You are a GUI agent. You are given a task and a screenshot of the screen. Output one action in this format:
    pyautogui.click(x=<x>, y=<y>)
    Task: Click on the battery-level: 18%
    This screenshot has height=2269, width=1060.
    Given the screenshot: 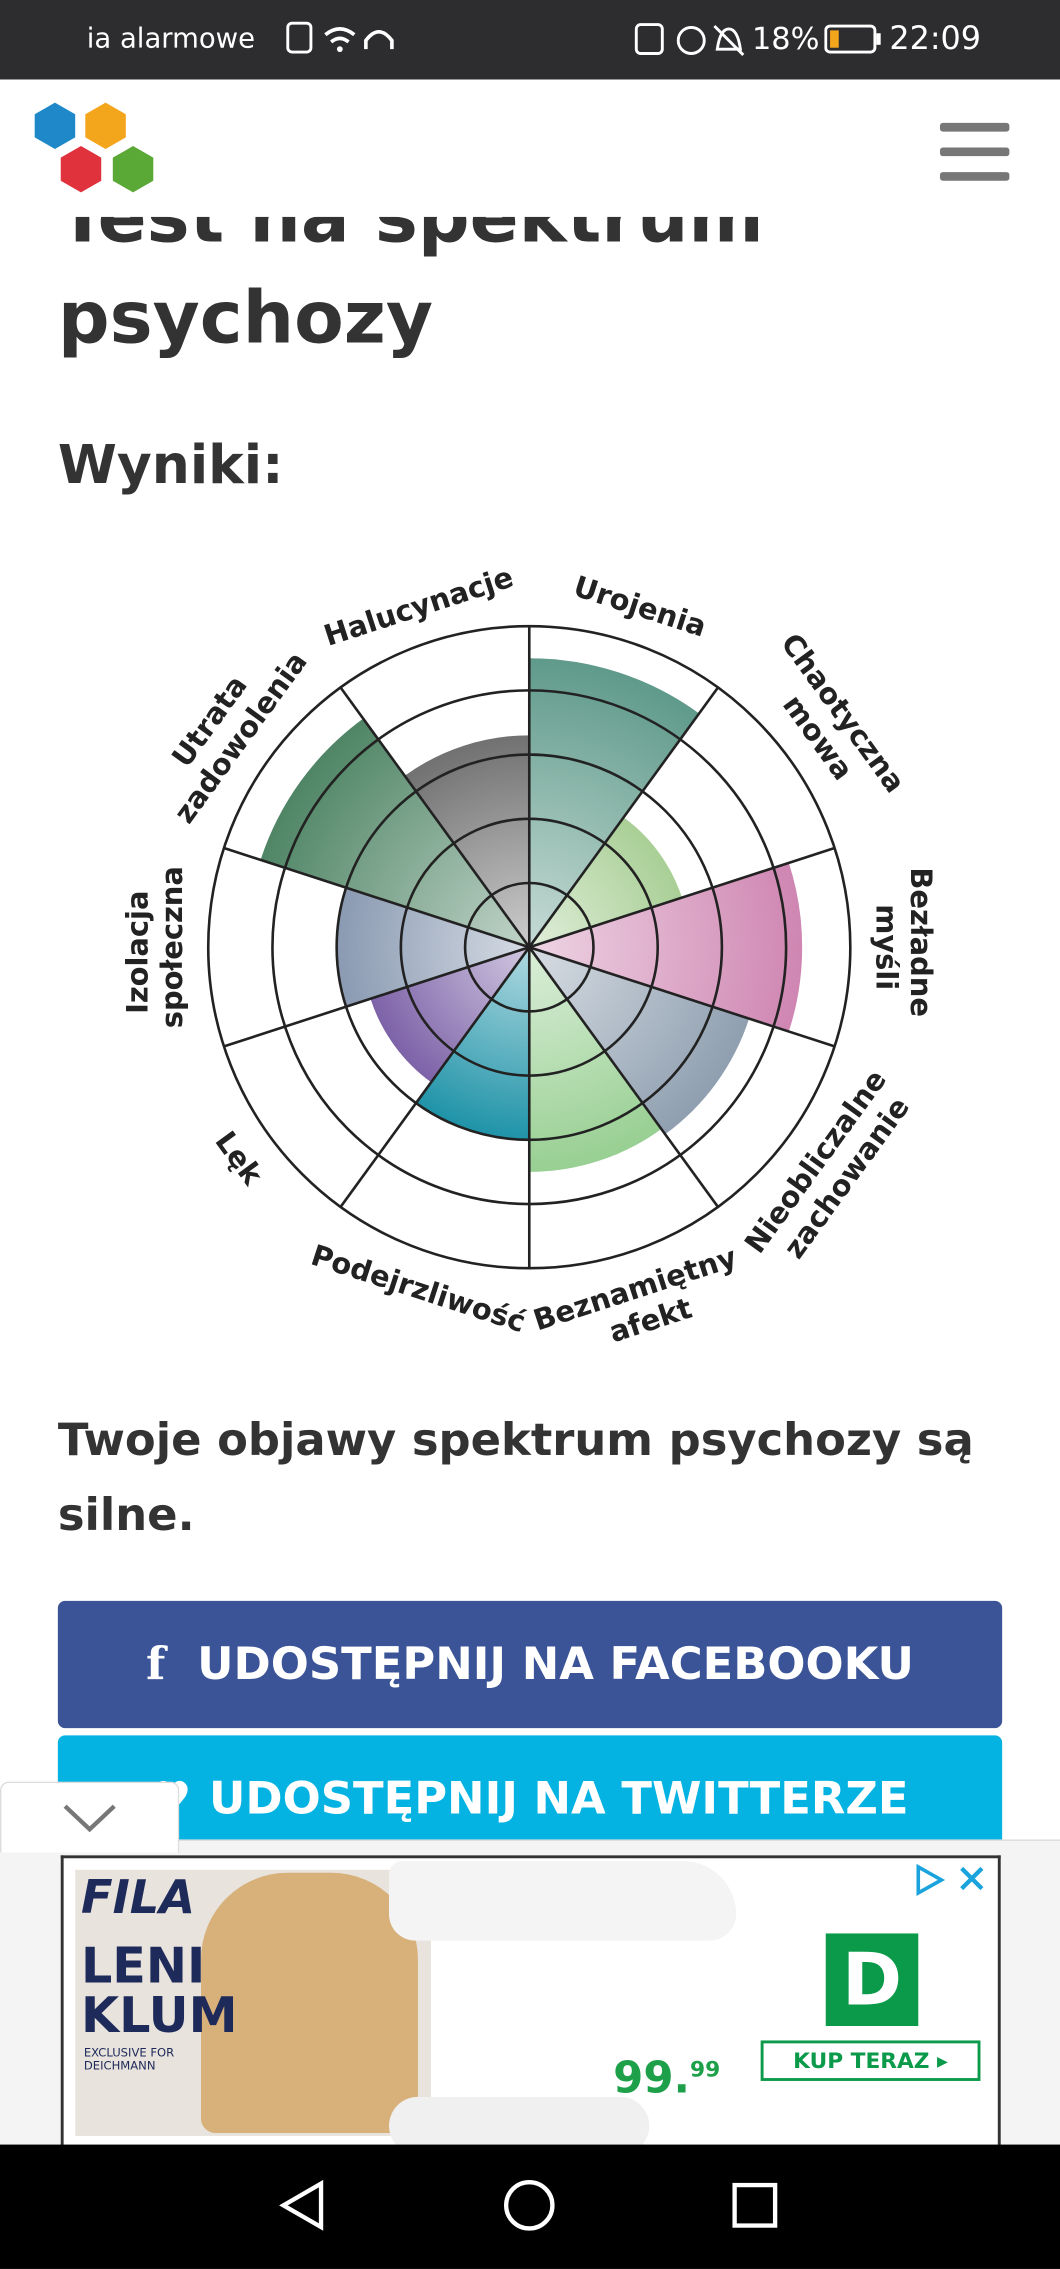 What is the action you would take?
    pyautogui.click(x=785, y=39)
    